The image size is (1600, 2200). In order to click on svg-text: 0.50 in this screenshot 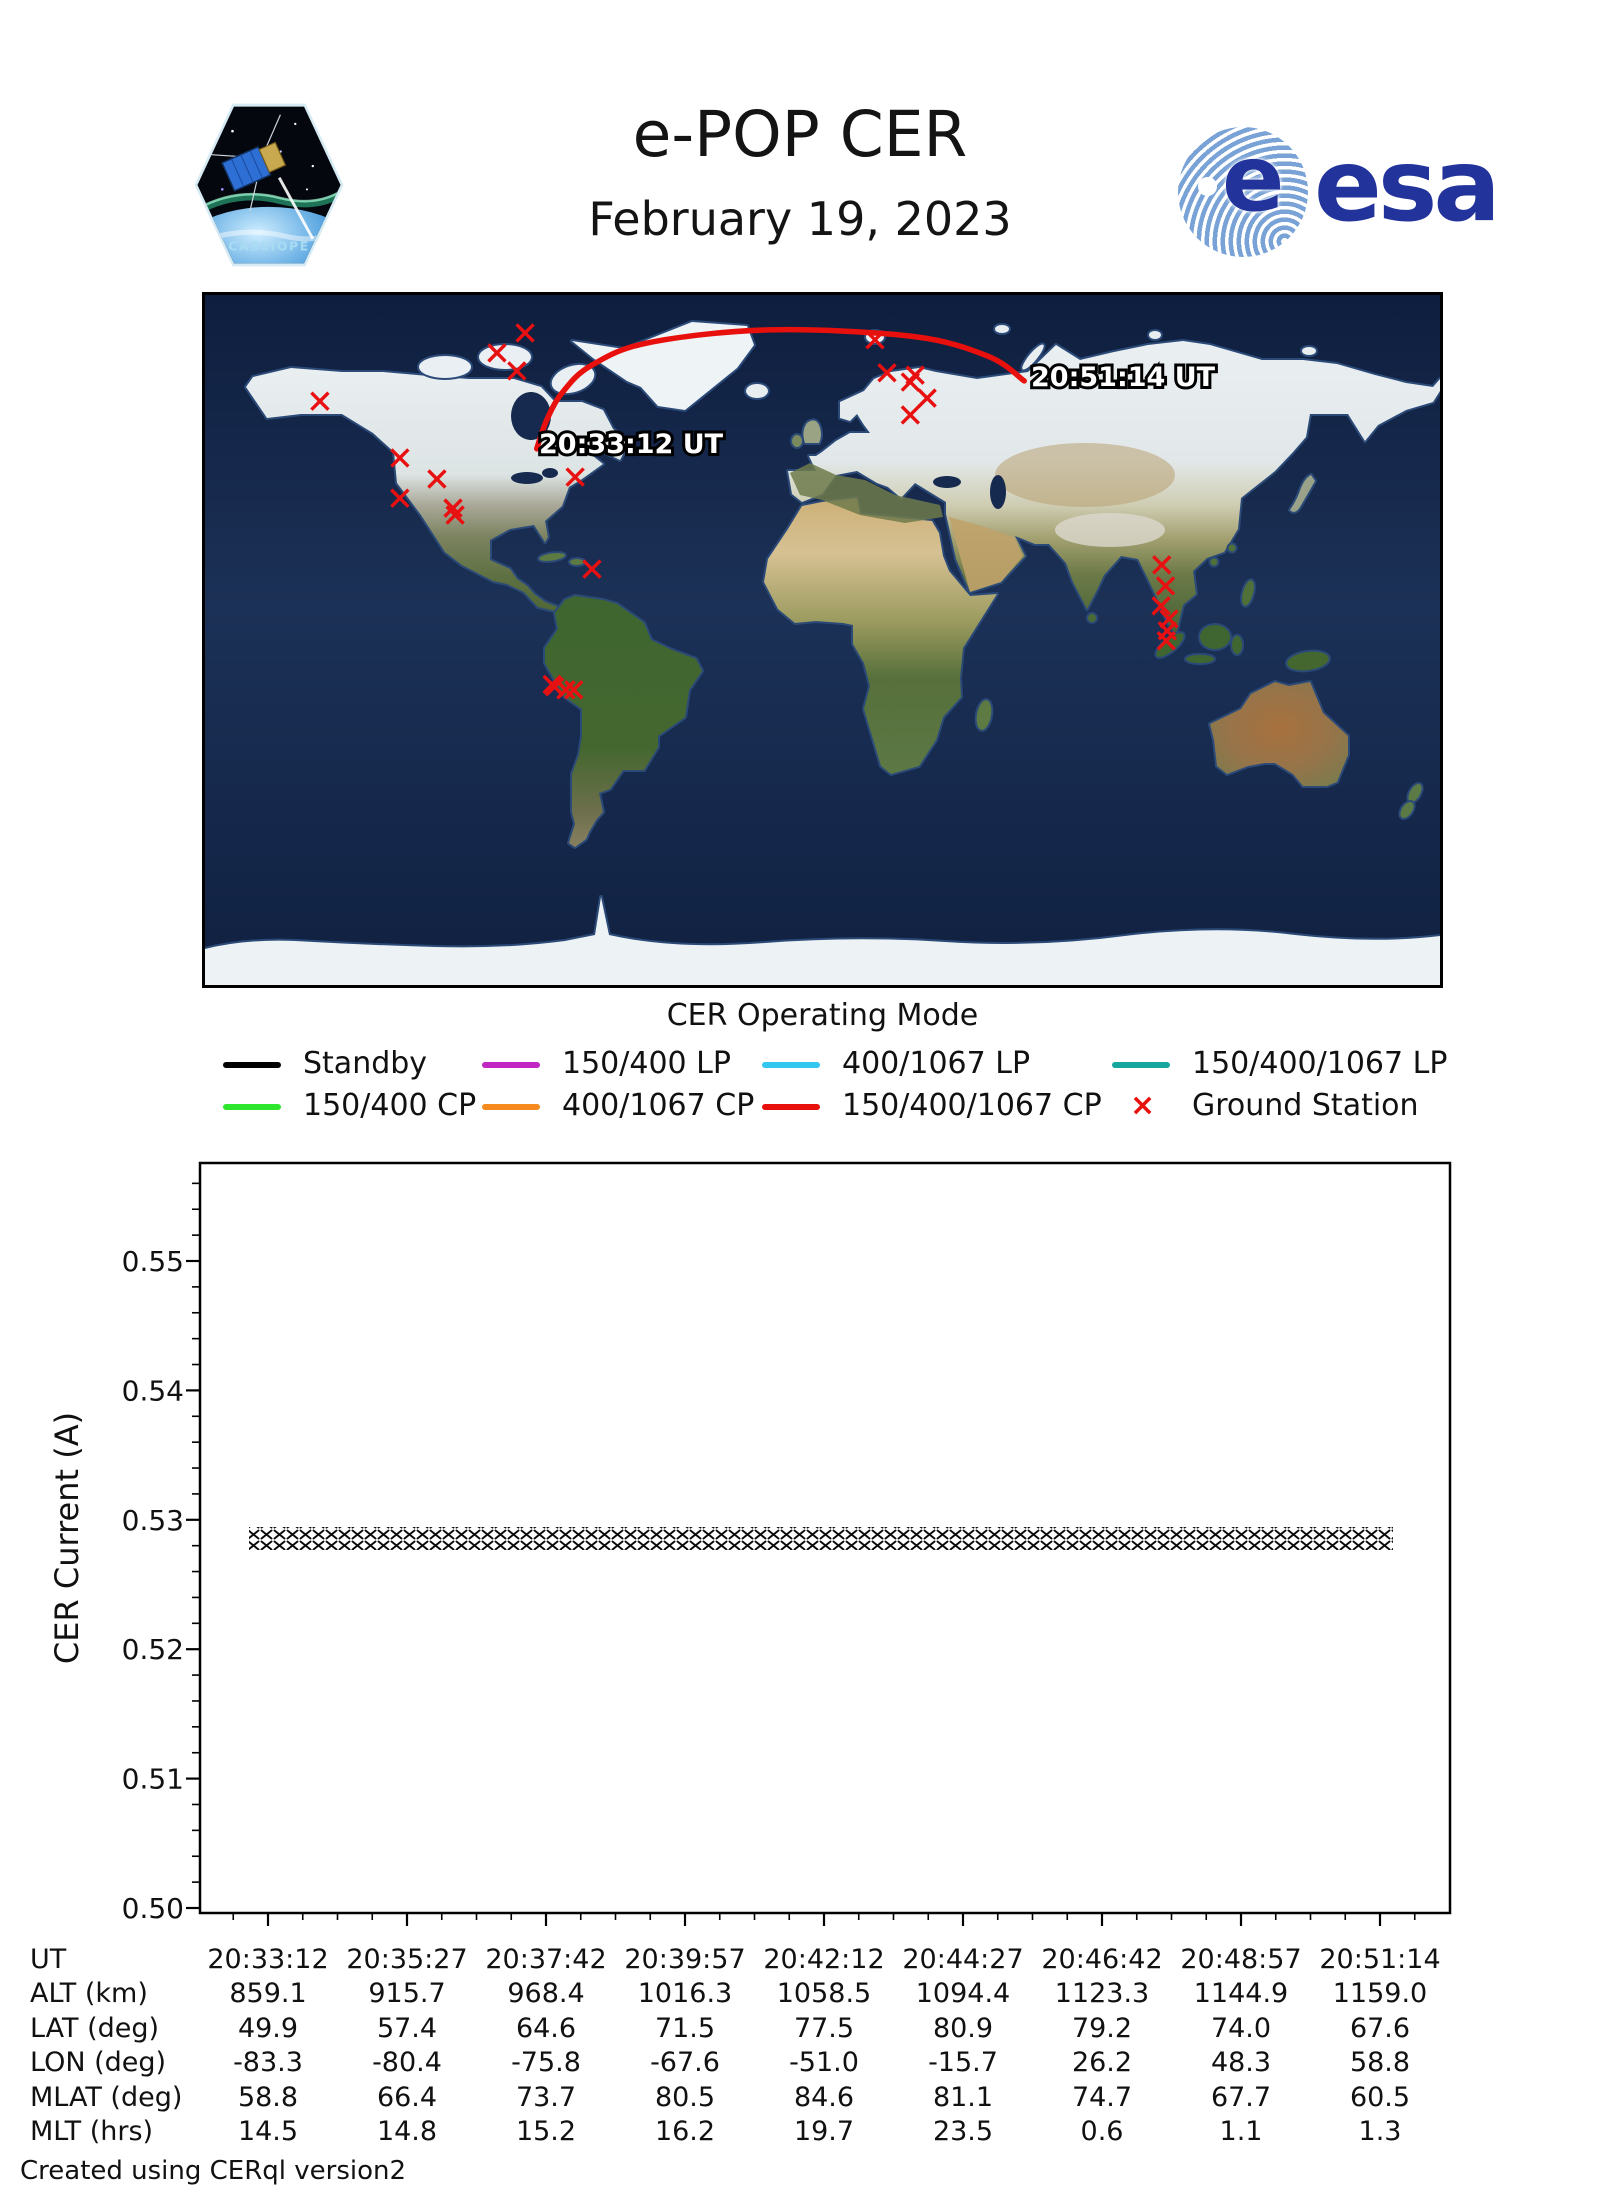, I will do `click(153, 1908)`.